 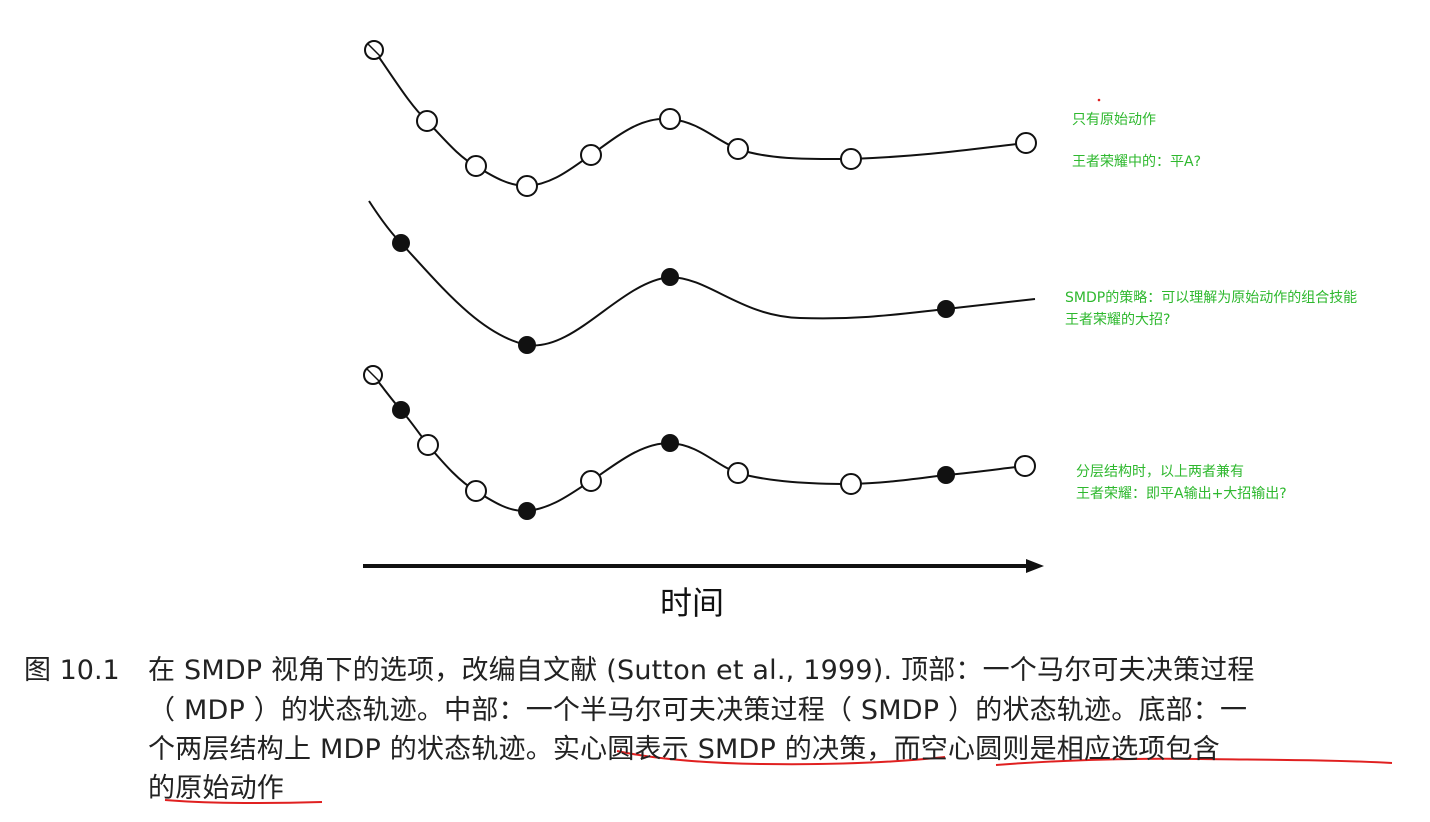 What do you see at coordinates (1211, 309) in the screenshot?
I see `note-middle: SMDP的策略：可以理解为原始动作的组合技能 王者荣耀的大招?` at bounding box center [1211, 309].